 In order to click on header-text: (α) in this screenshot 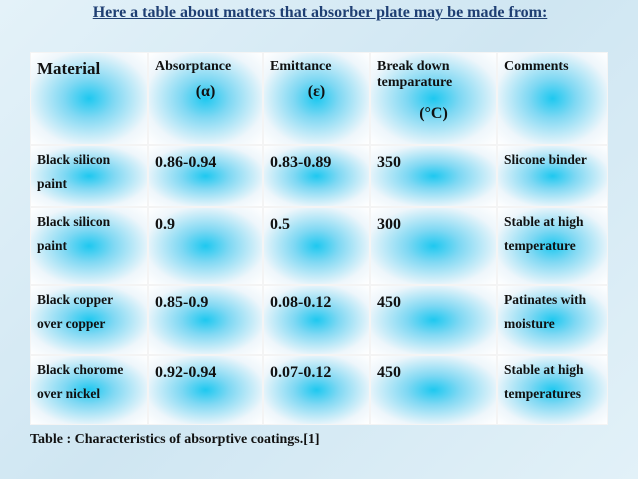, I will do `click(205, 91)`.